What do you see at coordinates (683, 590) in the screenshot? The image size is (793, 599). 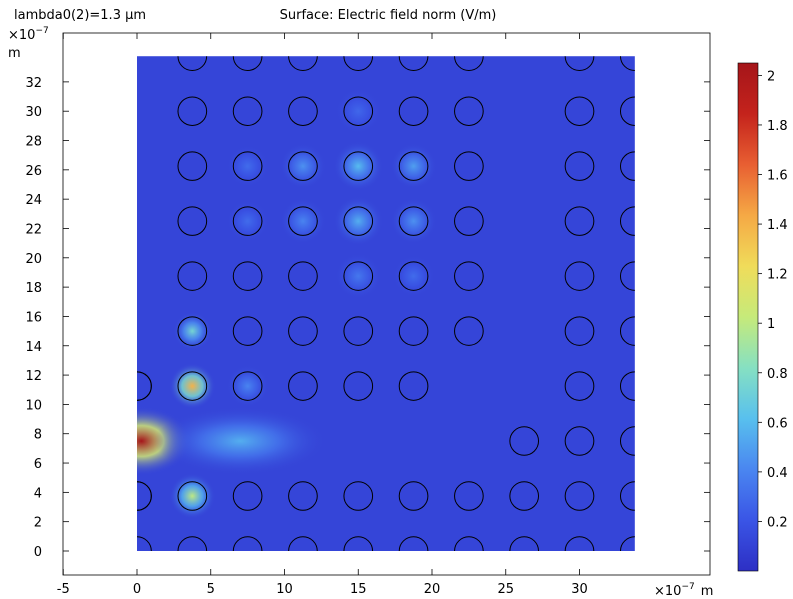 I see `x-axis-multiplier: ×10−7 m` at bounding box center [683, 590].